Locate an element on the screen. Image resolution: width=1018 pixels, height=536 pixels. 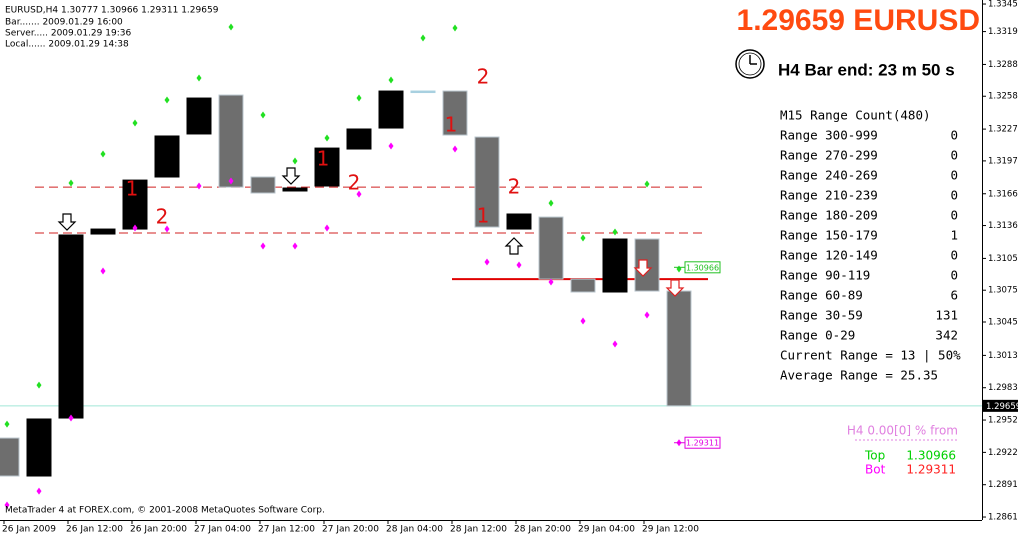
last-price-label: 1.29659 is located at coordinates (1002, 407).